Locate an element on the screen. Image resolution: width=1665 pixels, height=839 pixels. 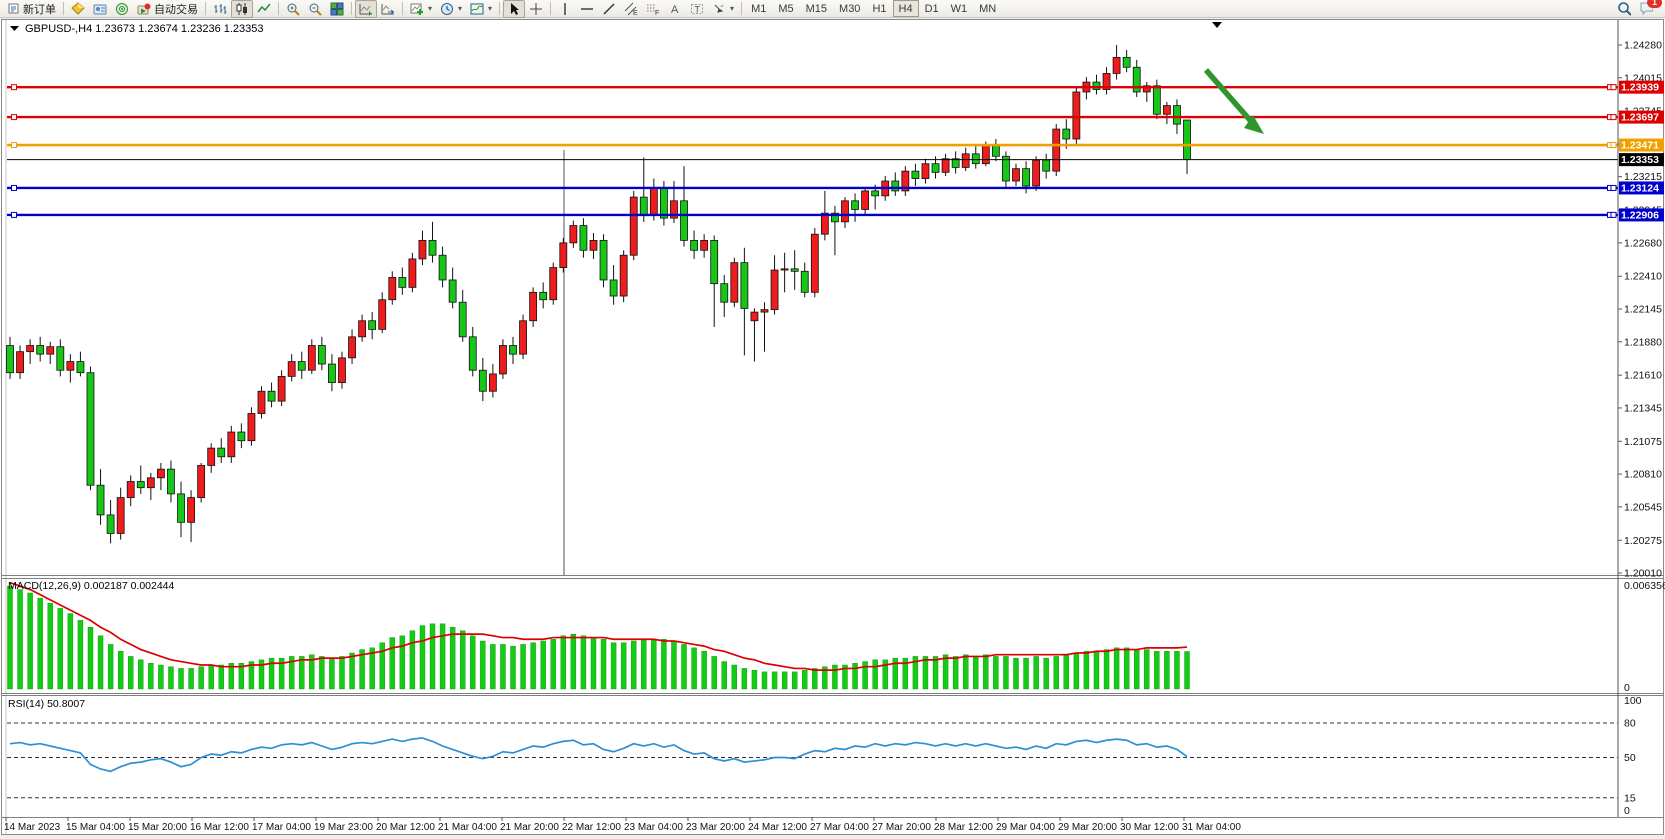
text-label-tool: T is located at coordinates (697, 9).